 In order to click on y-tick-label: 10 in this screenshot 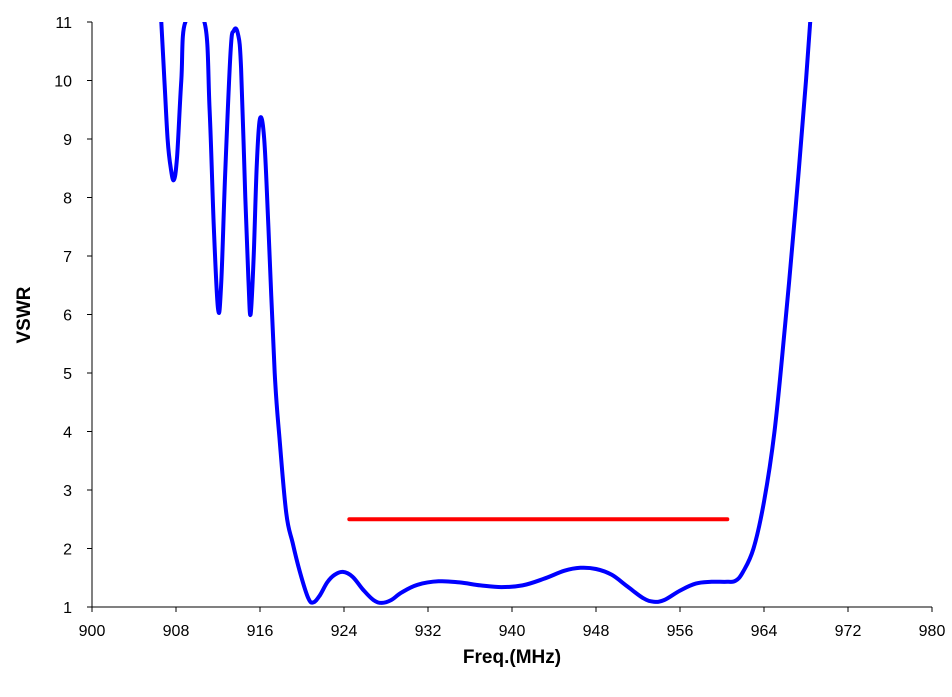, I will do `click(63, 82)`.